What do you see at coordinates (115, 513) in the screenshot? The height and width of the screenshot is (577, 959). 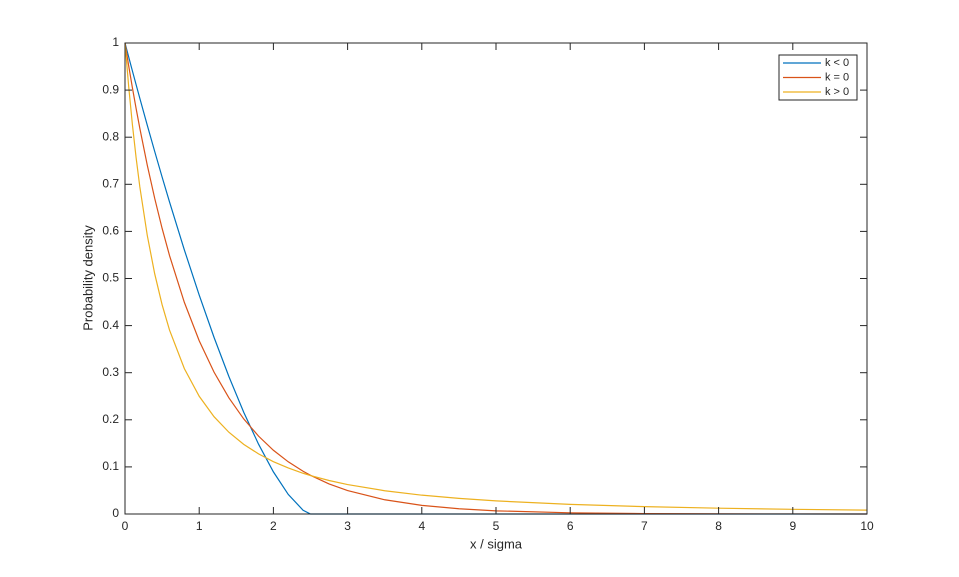 I see `y-tick-label: 0` at bounding box center [115, 513].